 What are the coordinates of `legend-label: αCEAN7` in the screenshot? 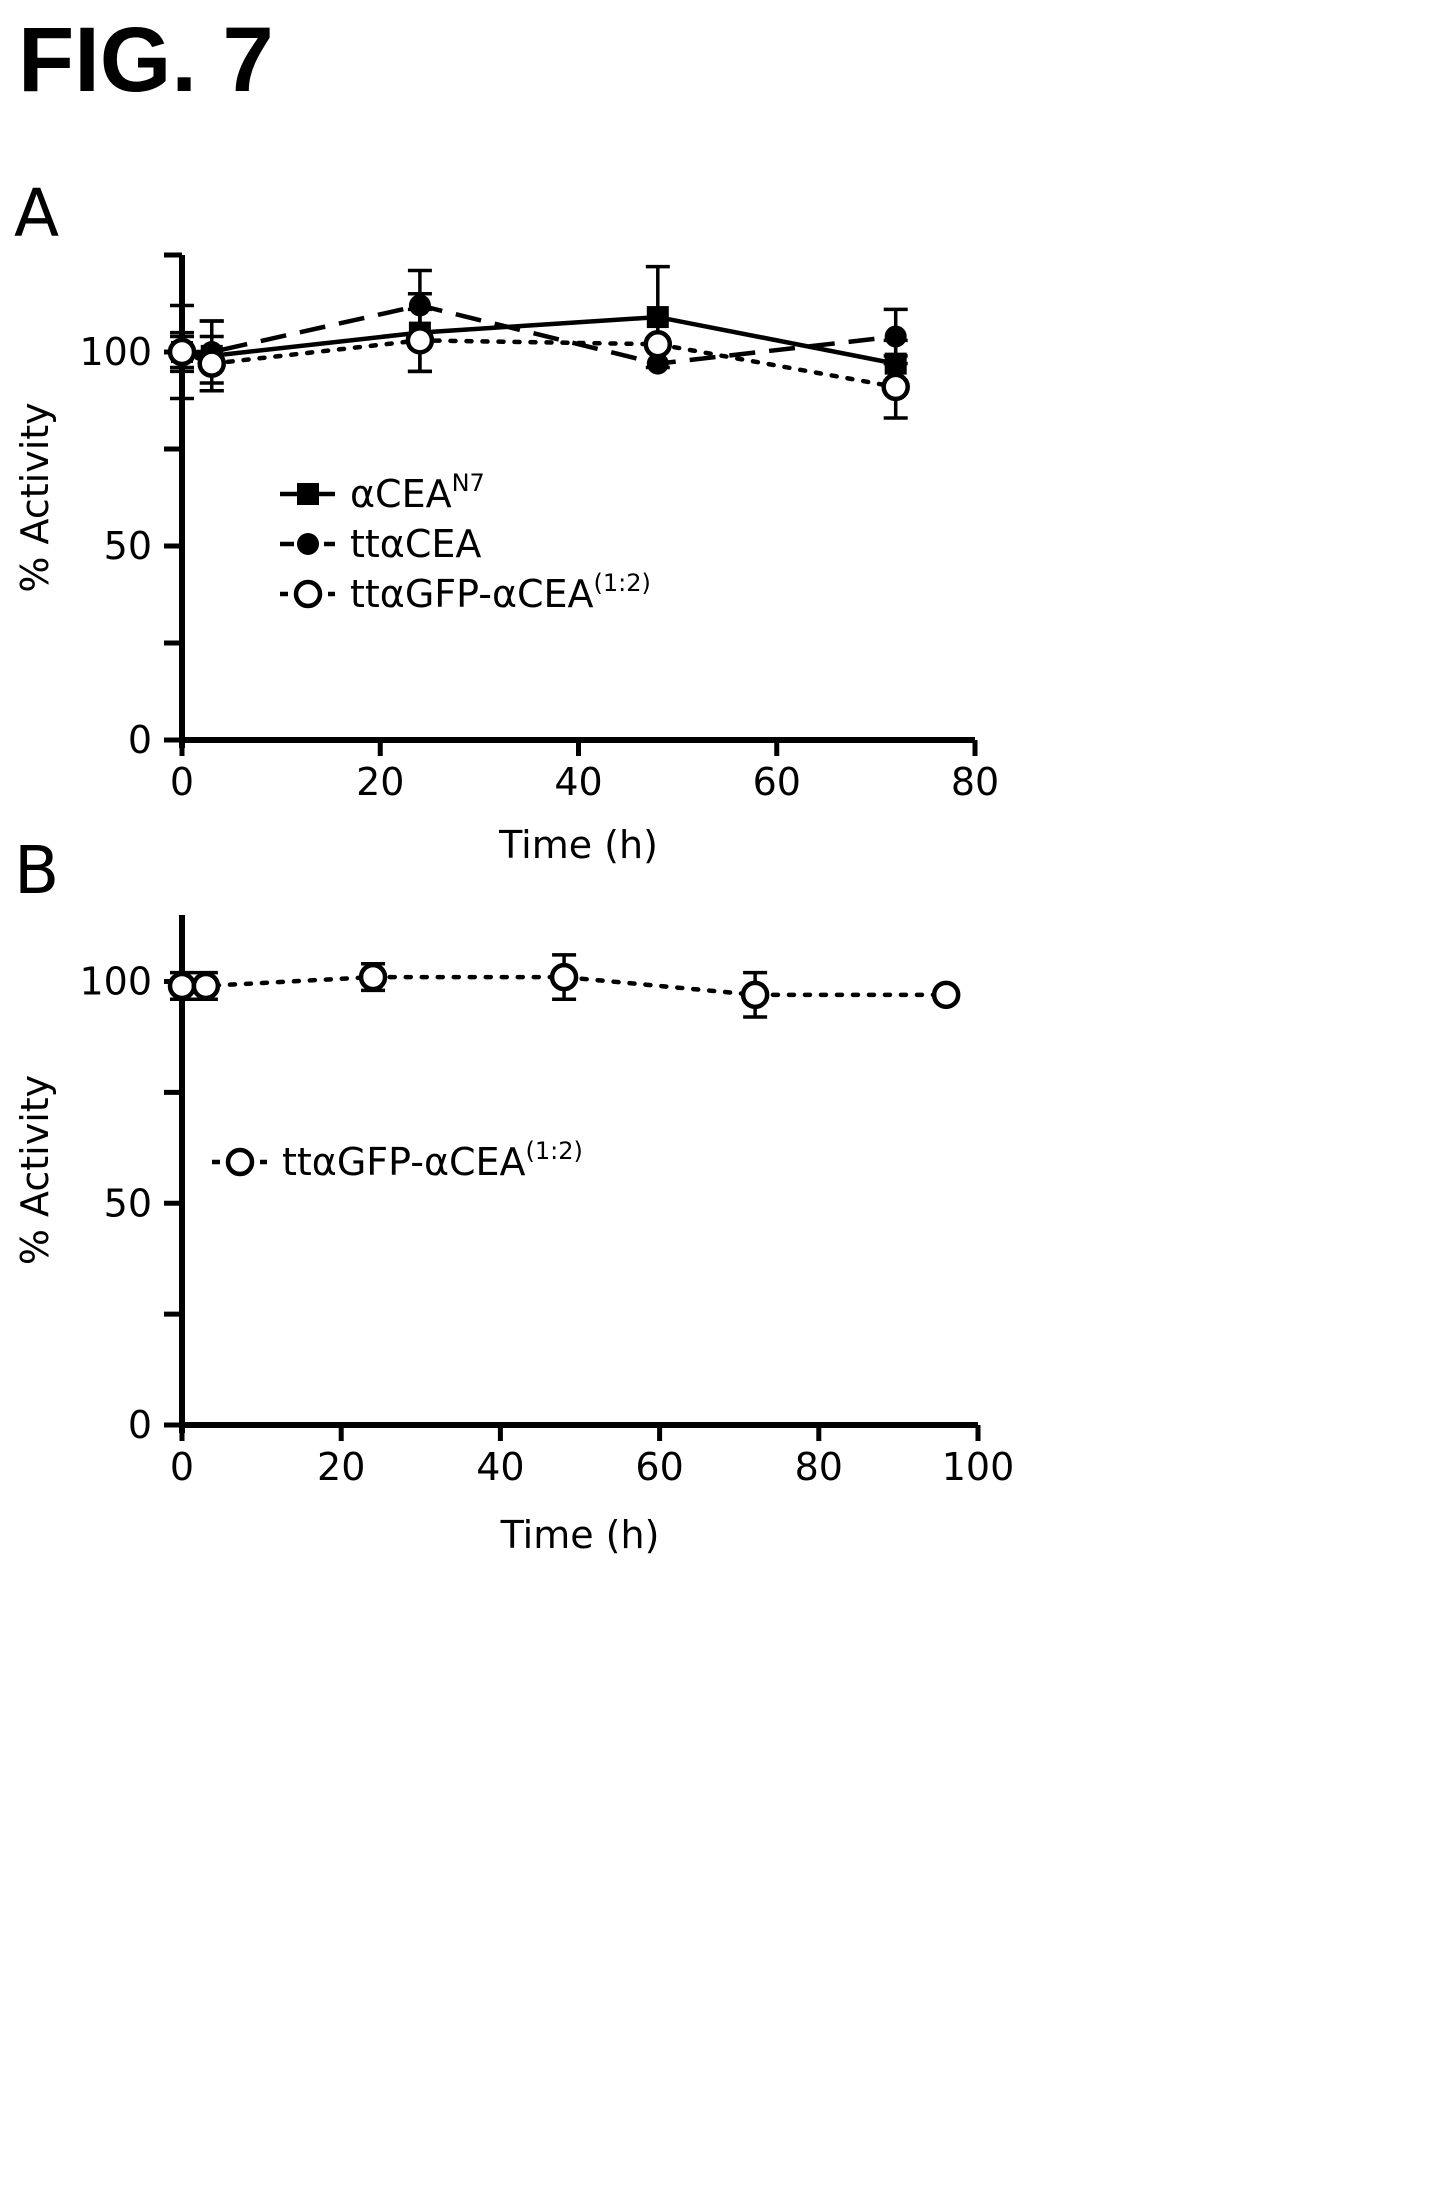 It's located at (417, 492).